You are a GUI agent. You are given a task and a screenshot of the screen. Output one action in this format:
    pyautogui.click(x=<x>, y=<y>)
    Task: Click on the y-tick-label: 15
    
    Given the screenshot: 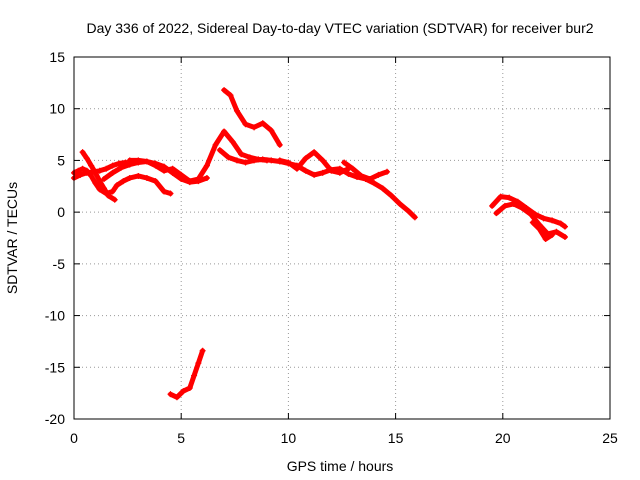 What is the action you would take?
    pyautogui.click(x=57, y=57)
    